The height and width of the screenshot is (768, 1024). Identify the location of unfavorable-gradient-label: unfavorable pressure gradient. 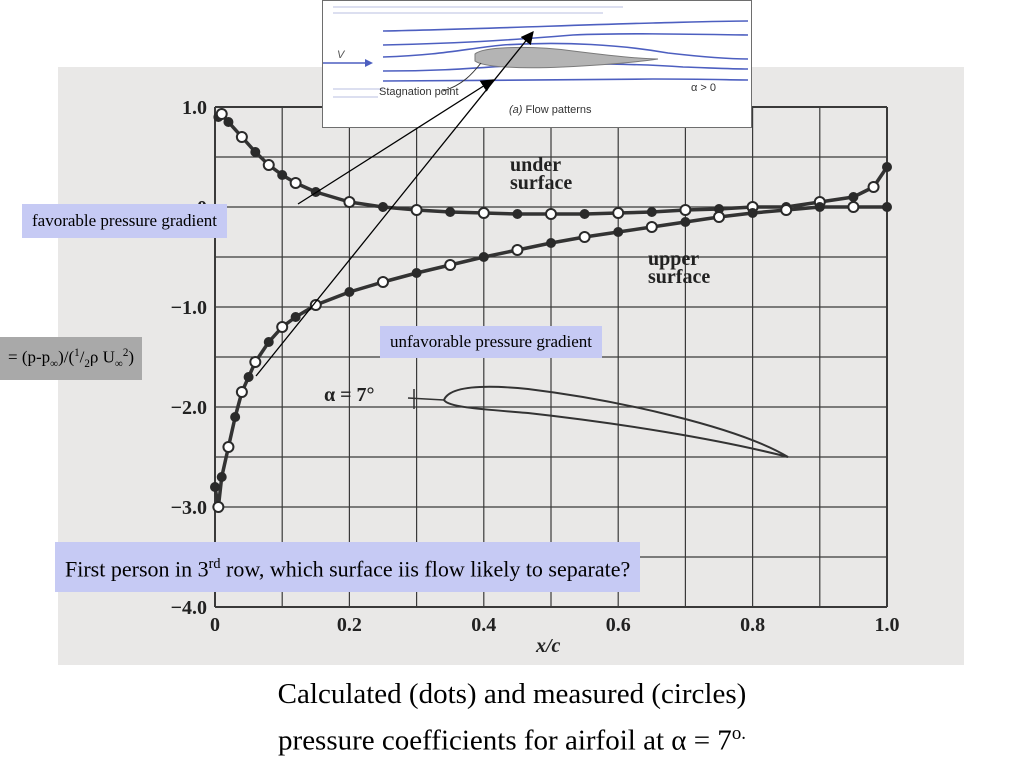
(491, 342).